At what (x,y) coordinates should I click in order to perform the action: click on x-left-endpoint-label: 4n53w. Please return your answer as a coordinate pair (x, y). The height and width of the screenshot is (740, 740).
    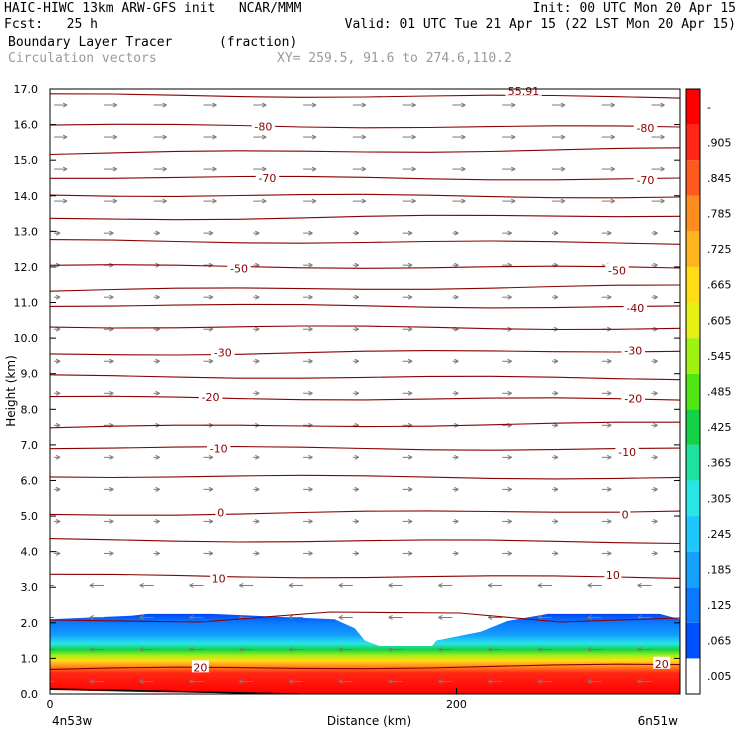
    Looking at the image, I should click on (72, 721).